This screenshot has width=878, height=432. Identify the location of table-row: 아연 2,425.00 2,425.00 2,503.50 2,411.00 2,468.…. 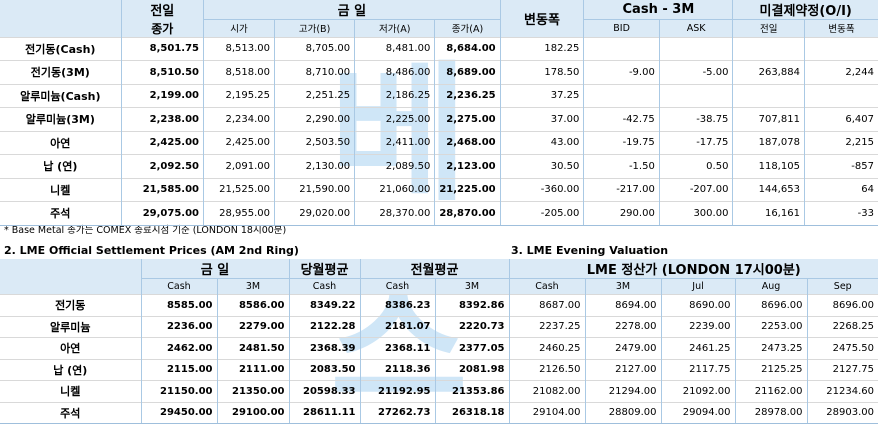
(439, 142).